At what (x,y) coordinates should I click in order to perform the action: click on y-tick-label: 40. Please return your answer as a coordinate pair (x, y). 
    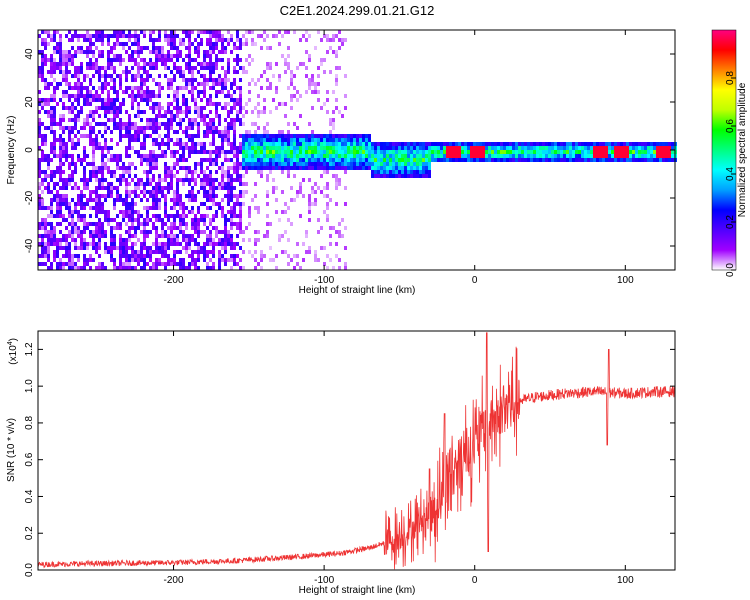
    Looking at the image, I should click on (29, 54).